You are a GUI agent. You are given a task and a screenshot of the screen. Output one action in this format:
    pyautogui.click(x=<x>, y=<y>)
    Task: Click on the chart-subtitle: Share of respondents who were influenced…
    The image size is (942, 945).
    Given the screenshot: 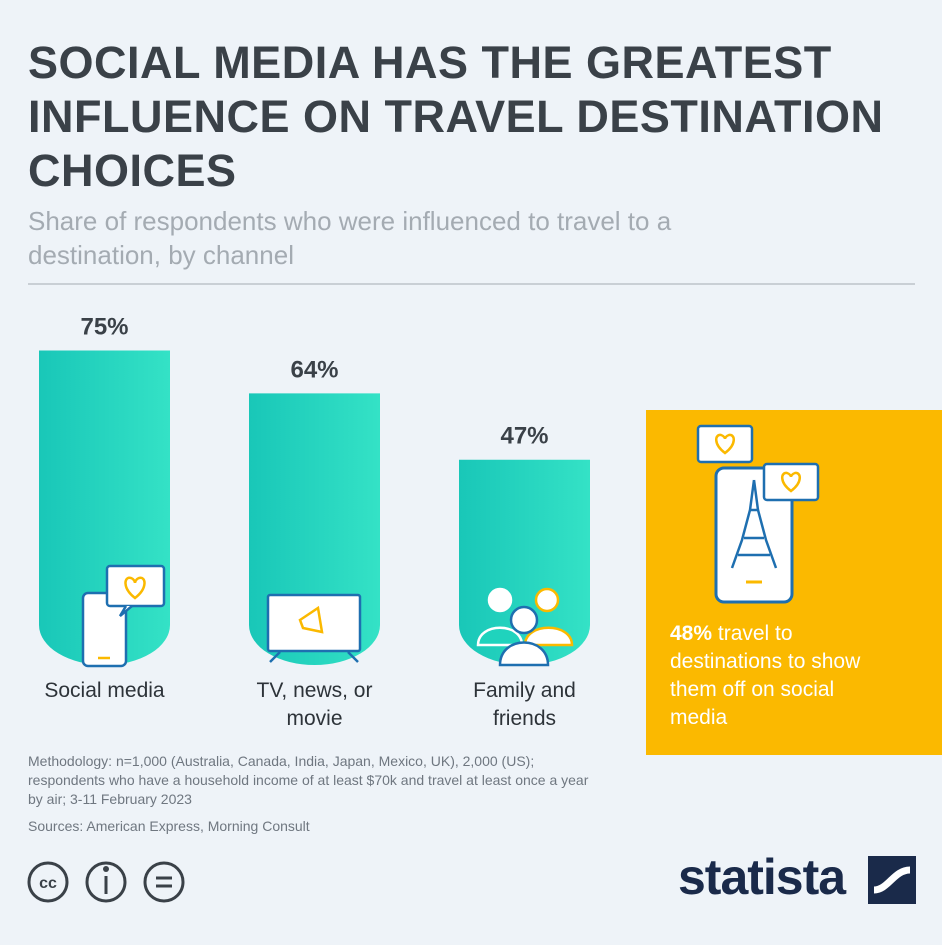 What is the action you would take?
    pyautogui.click(x=350, y=238)
    